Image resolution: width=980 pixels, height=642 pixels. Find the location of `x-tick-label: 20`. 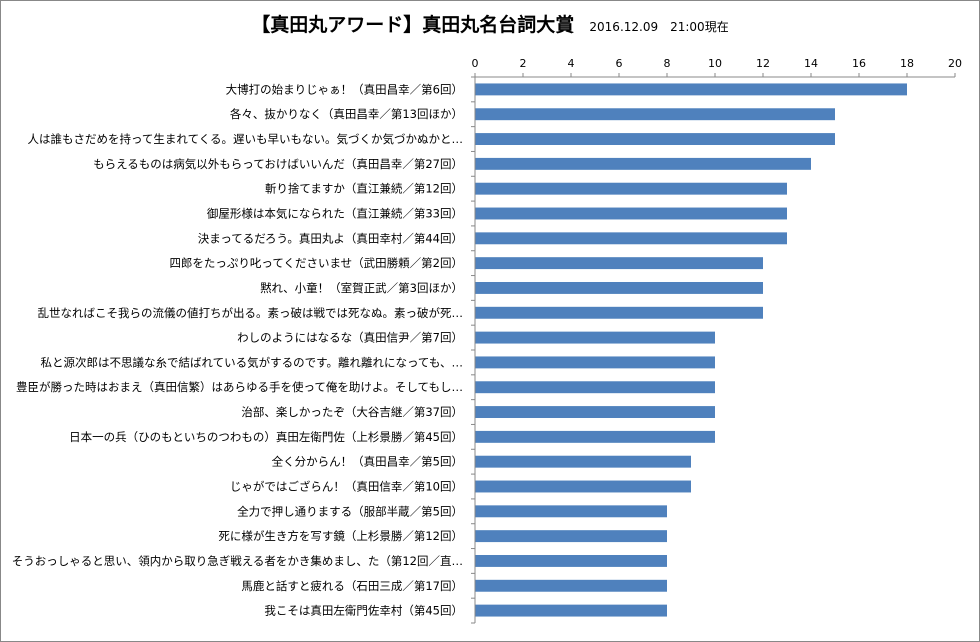

x-tick-label: 20 is located at coordinates (955, 63).